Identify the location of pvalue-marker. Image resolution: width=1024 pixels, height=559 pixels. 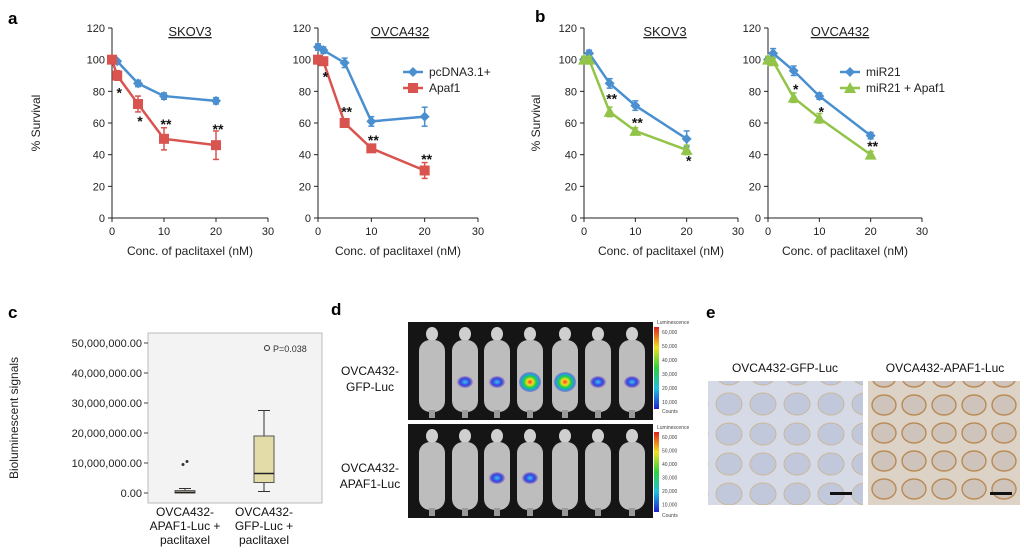
(267, 348).